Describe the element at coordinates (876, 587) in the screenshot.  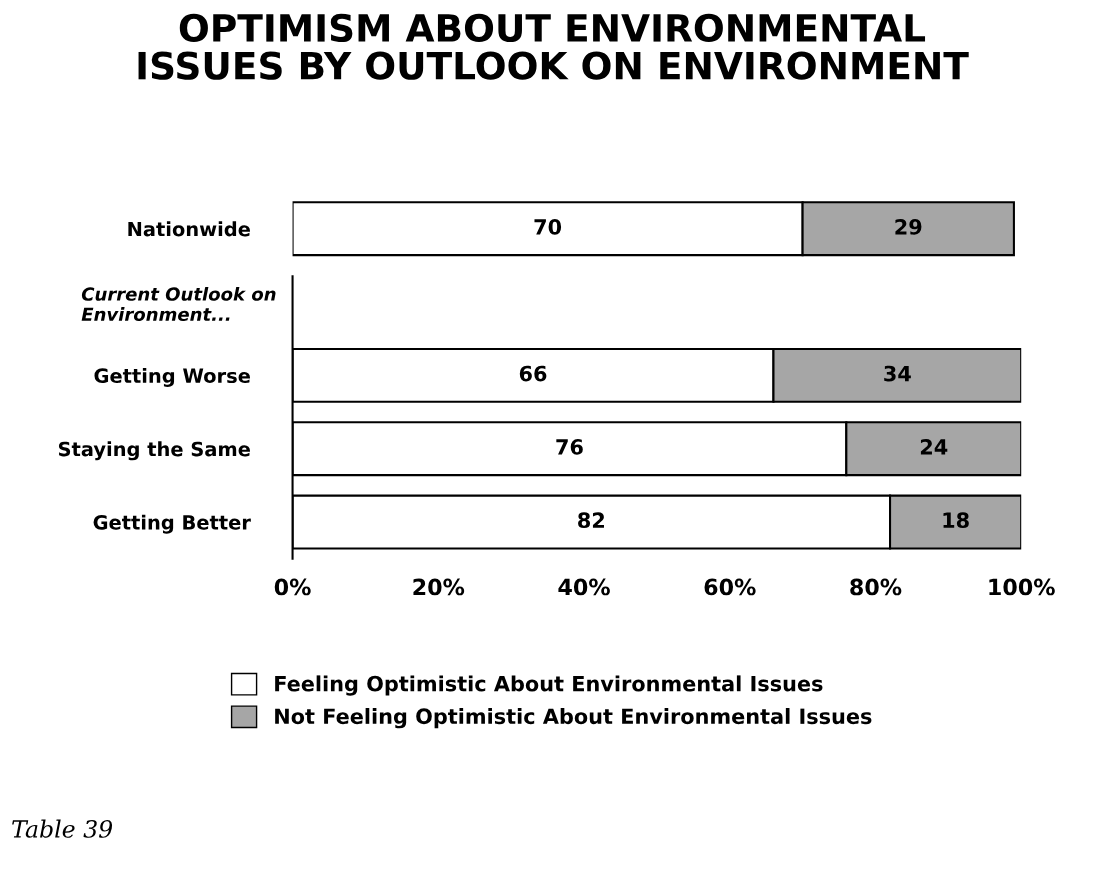
I see `x-tick-label: 80%` at that location.